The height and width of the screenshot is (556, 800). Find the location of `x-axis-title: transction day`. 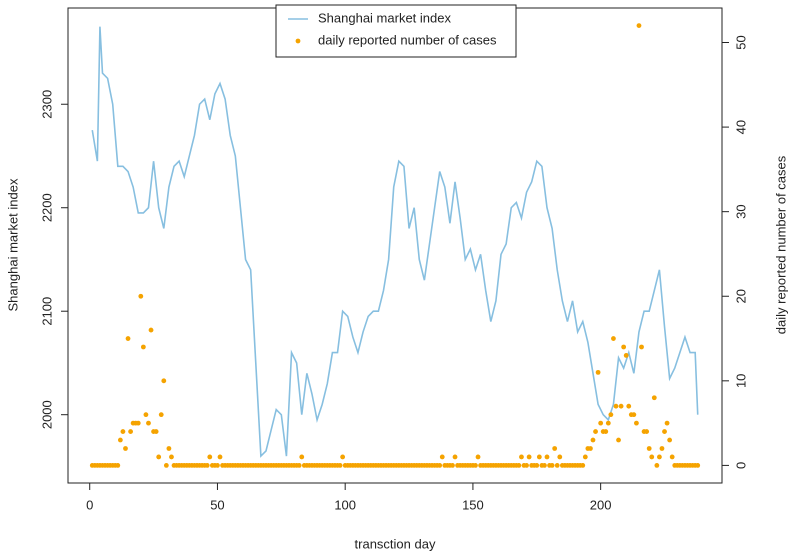

x-axis-title: transction day is located at coordinates (395, 543).